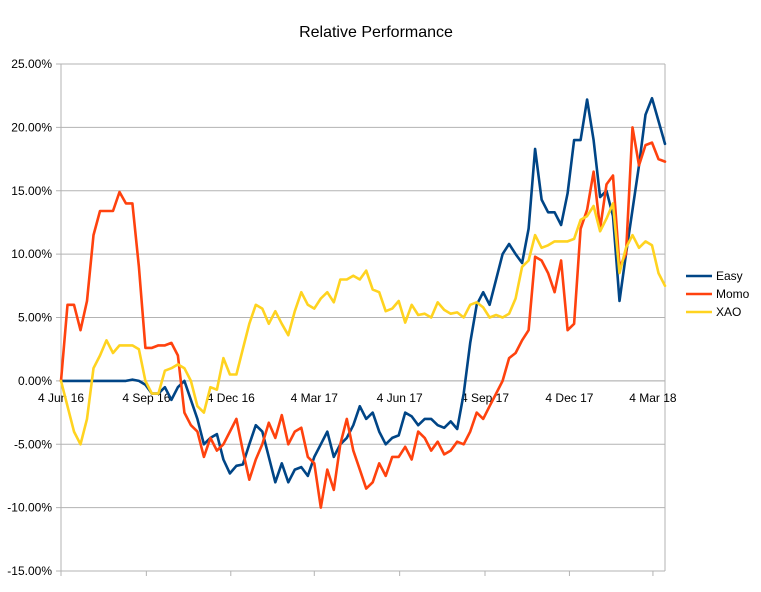 This screenshot has width=761, height=592. Describe the element at coordinates (733, 294) in the screenshot. I see `legend-label-momo: Momo` at that location.